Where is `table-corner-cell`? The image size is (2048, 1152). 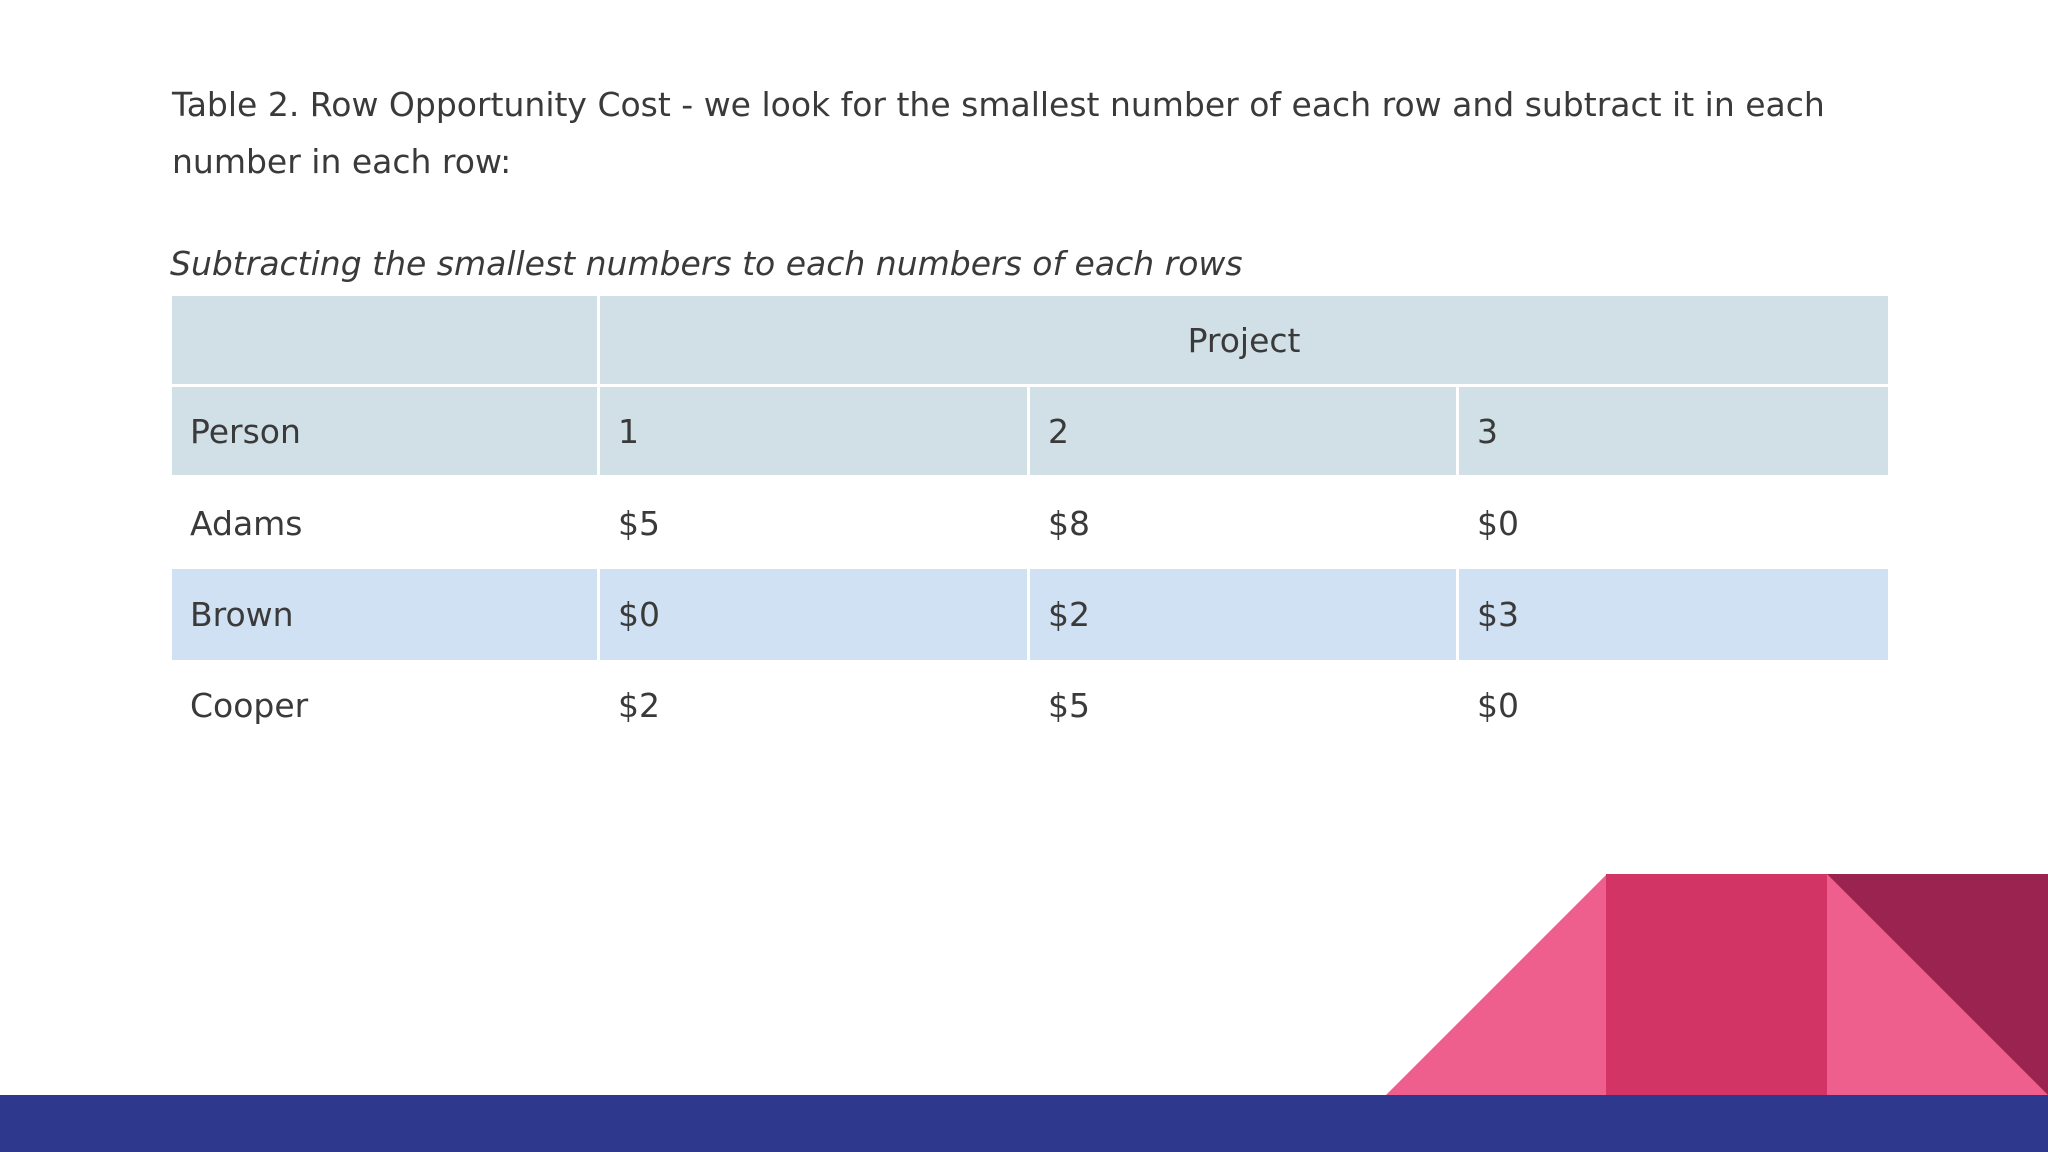 table-corner-cell is located at coordinates (386, 341).